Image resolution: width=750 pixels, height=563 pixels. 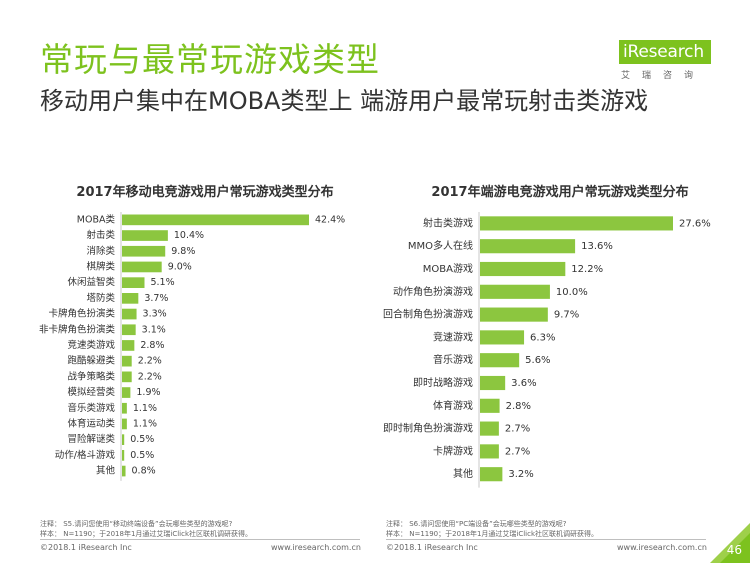 What do you see at coordinates (200, 539) in the screenshot?
I see `left-footer-divider` at bounding box center [200, 539].